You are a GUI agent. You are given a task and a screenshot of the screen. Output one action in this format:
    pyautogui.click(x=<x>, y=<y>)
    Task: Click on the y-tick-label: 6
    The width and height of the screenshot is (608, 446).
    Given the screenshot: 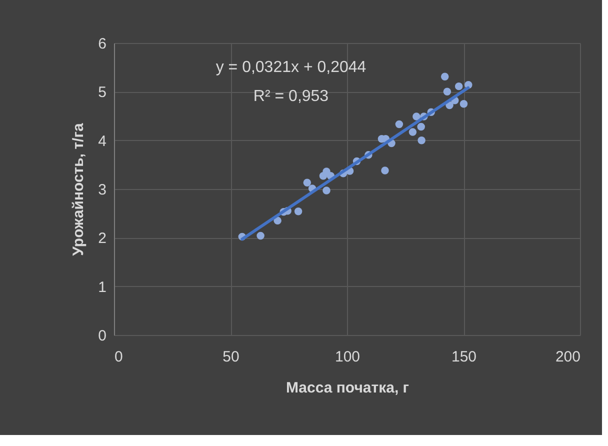 What is the action you would take?
    pyautogui.click(x=102, y=44)
    